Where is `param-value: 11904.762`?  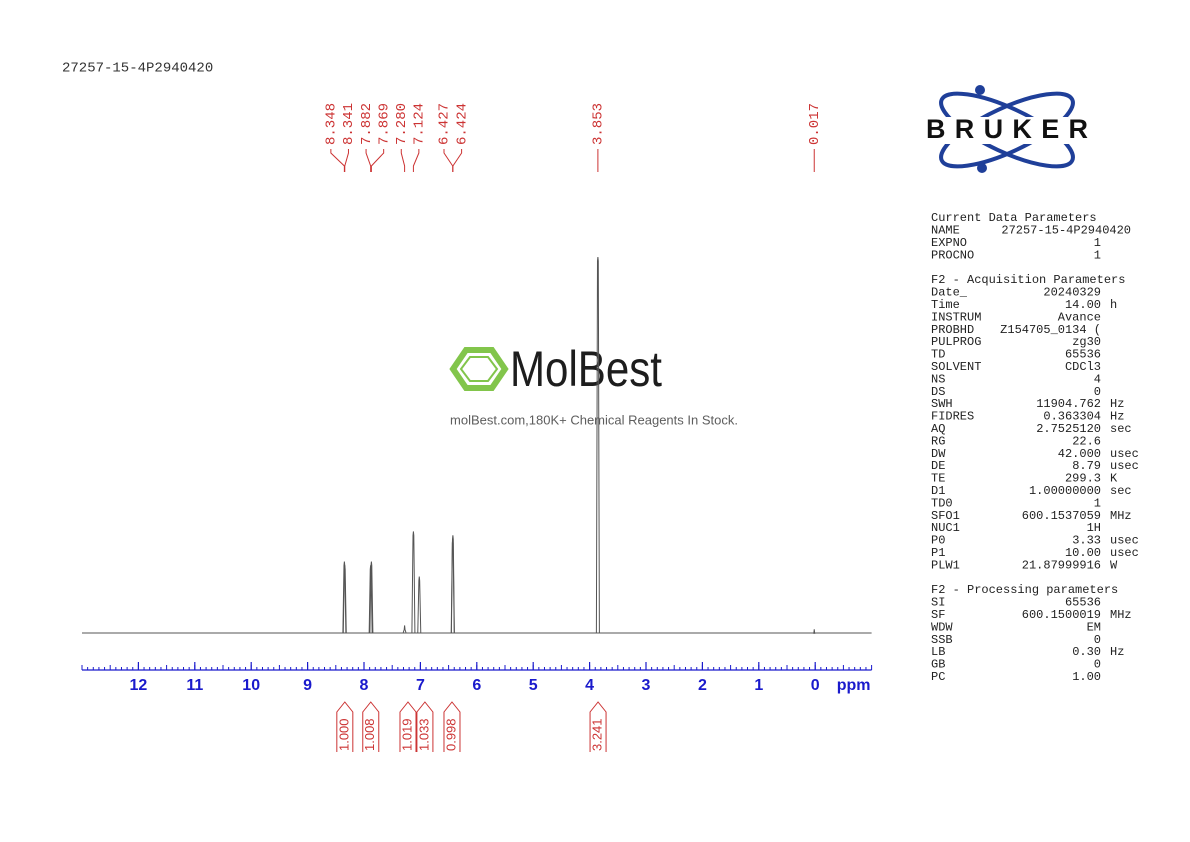
param-value: 11904.762 is located at coordinates (1068, 404).